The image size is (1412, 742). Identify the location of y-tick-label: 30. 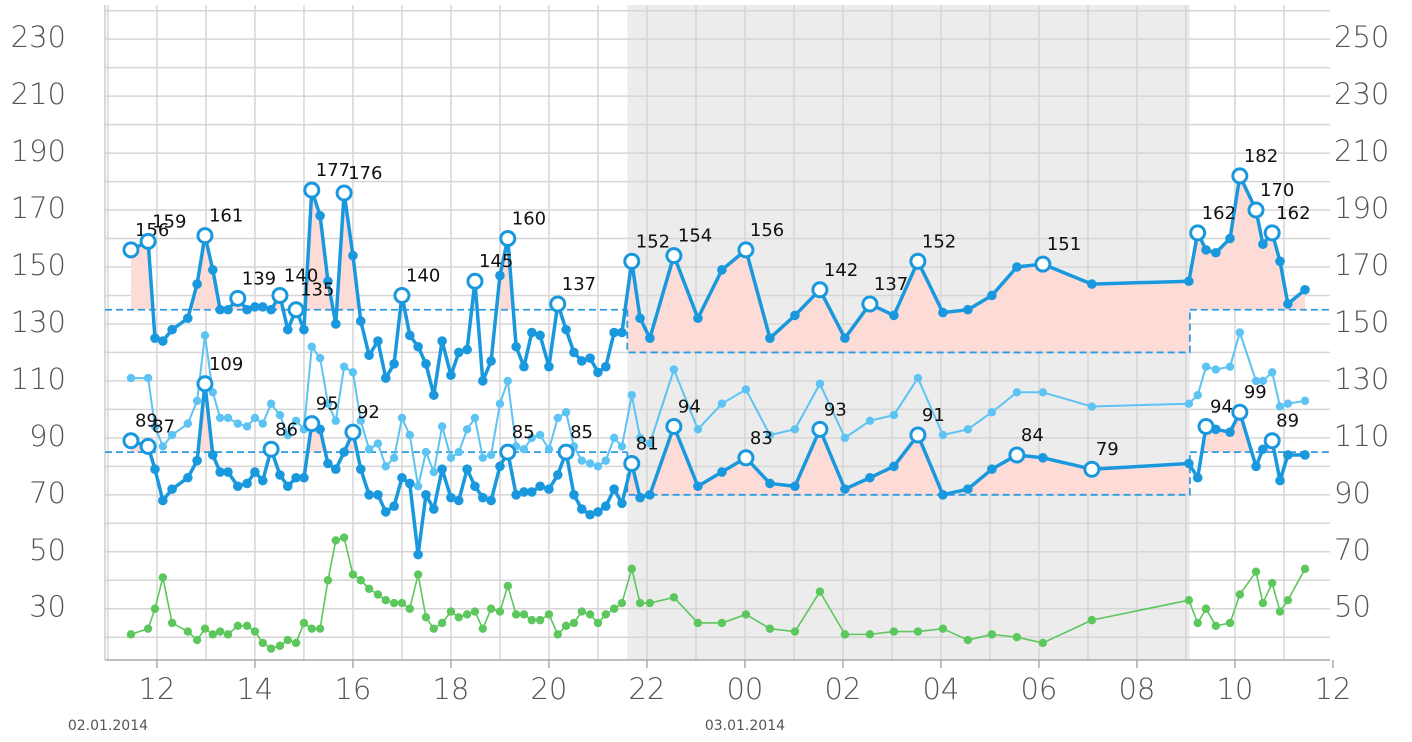
(47, 607).